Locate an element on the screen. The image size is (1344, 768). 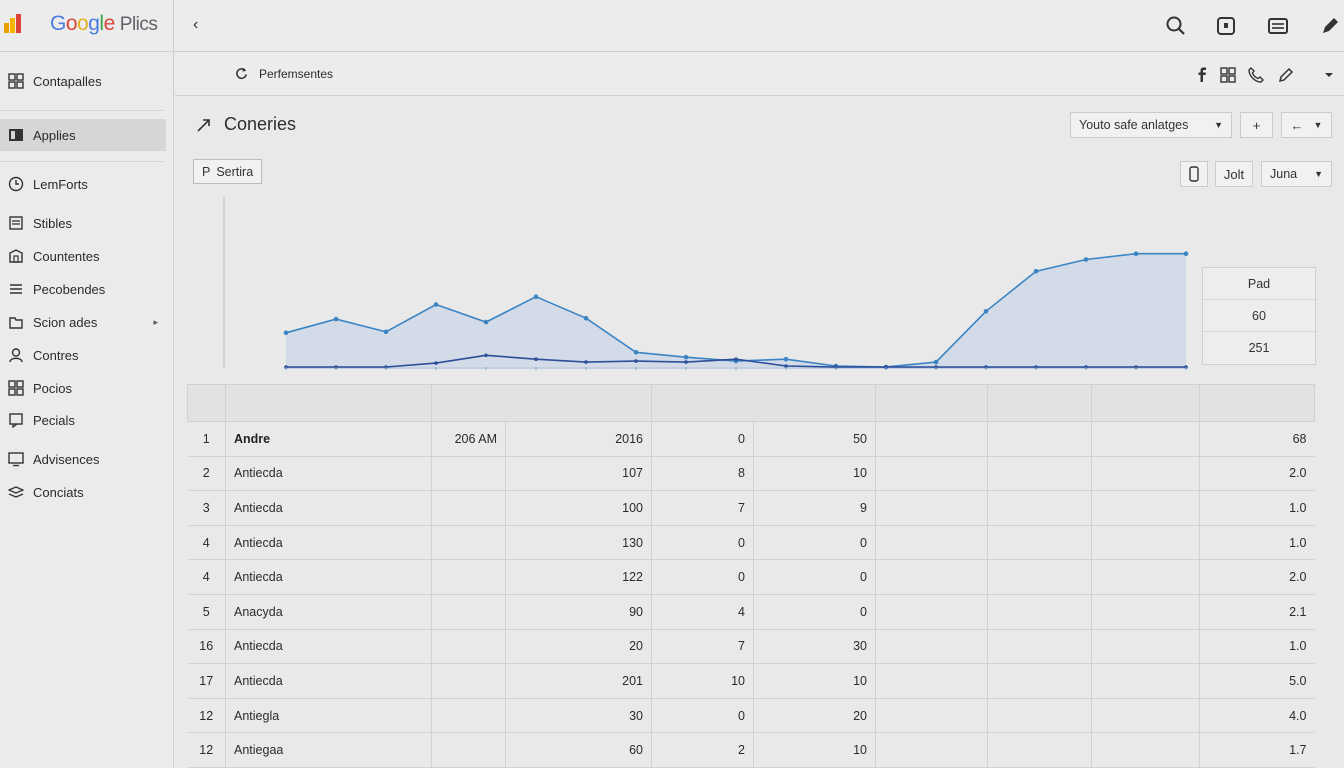
app-square-icon is located at coordinates (1226, 26).